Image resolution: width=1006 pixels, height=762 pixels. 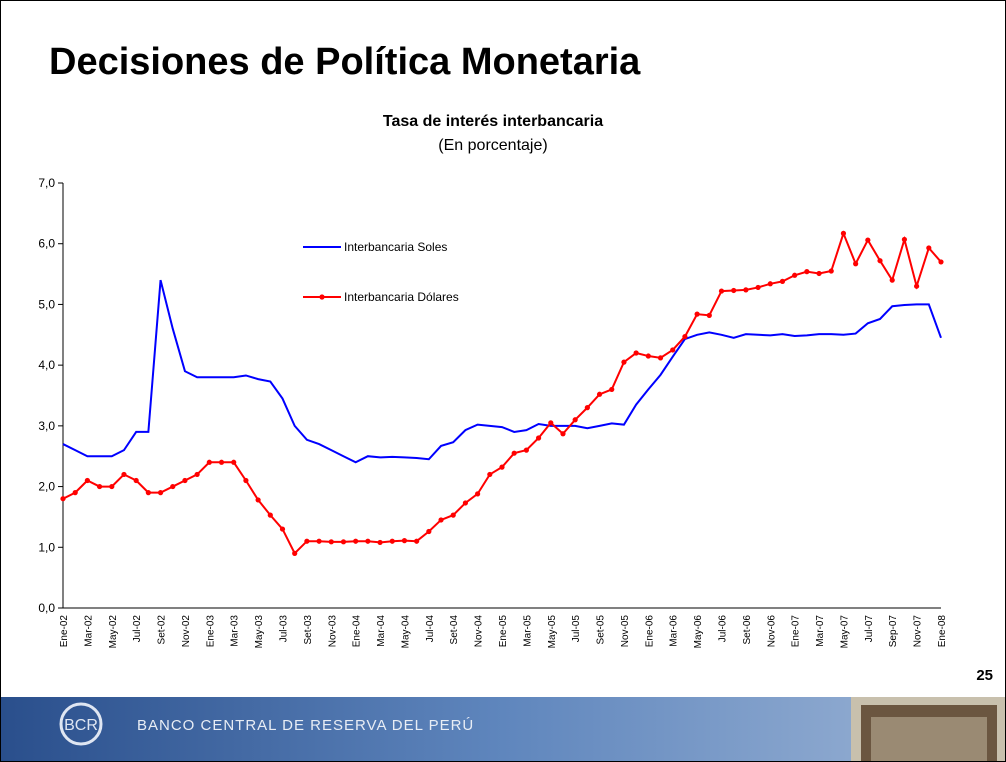 I want to click on y-tick-label: 0,0, so click(x=46, y=608).